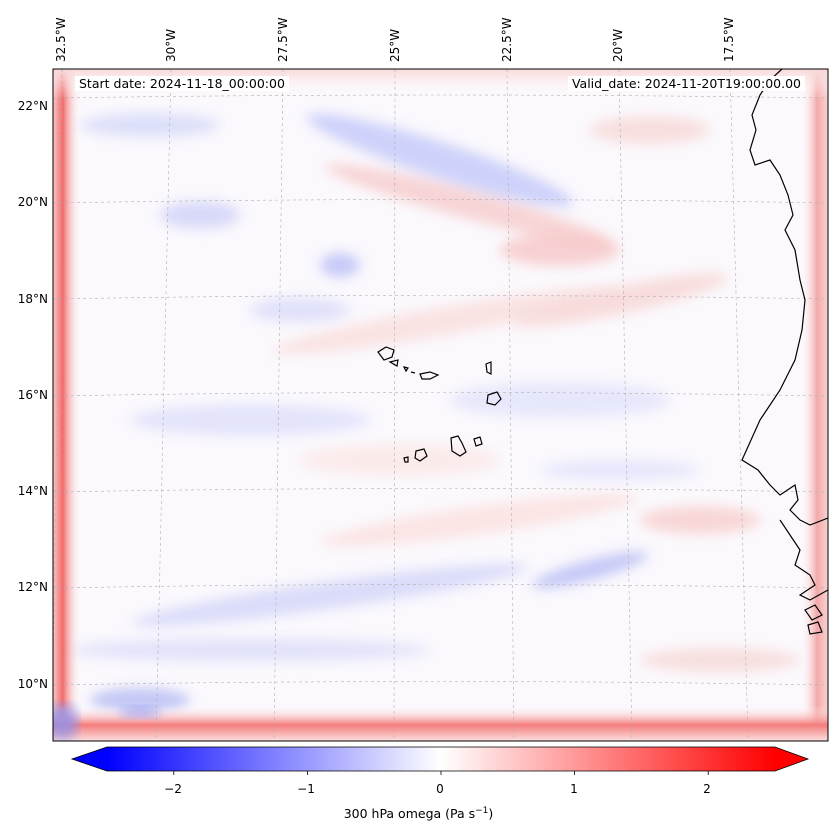 The height and width of the screenshot is (839, 837). What do you see at coordinates (707, 789) in the screenshot?
I see `colorbar-tick-label: 2` at bounding box center [707, 789].